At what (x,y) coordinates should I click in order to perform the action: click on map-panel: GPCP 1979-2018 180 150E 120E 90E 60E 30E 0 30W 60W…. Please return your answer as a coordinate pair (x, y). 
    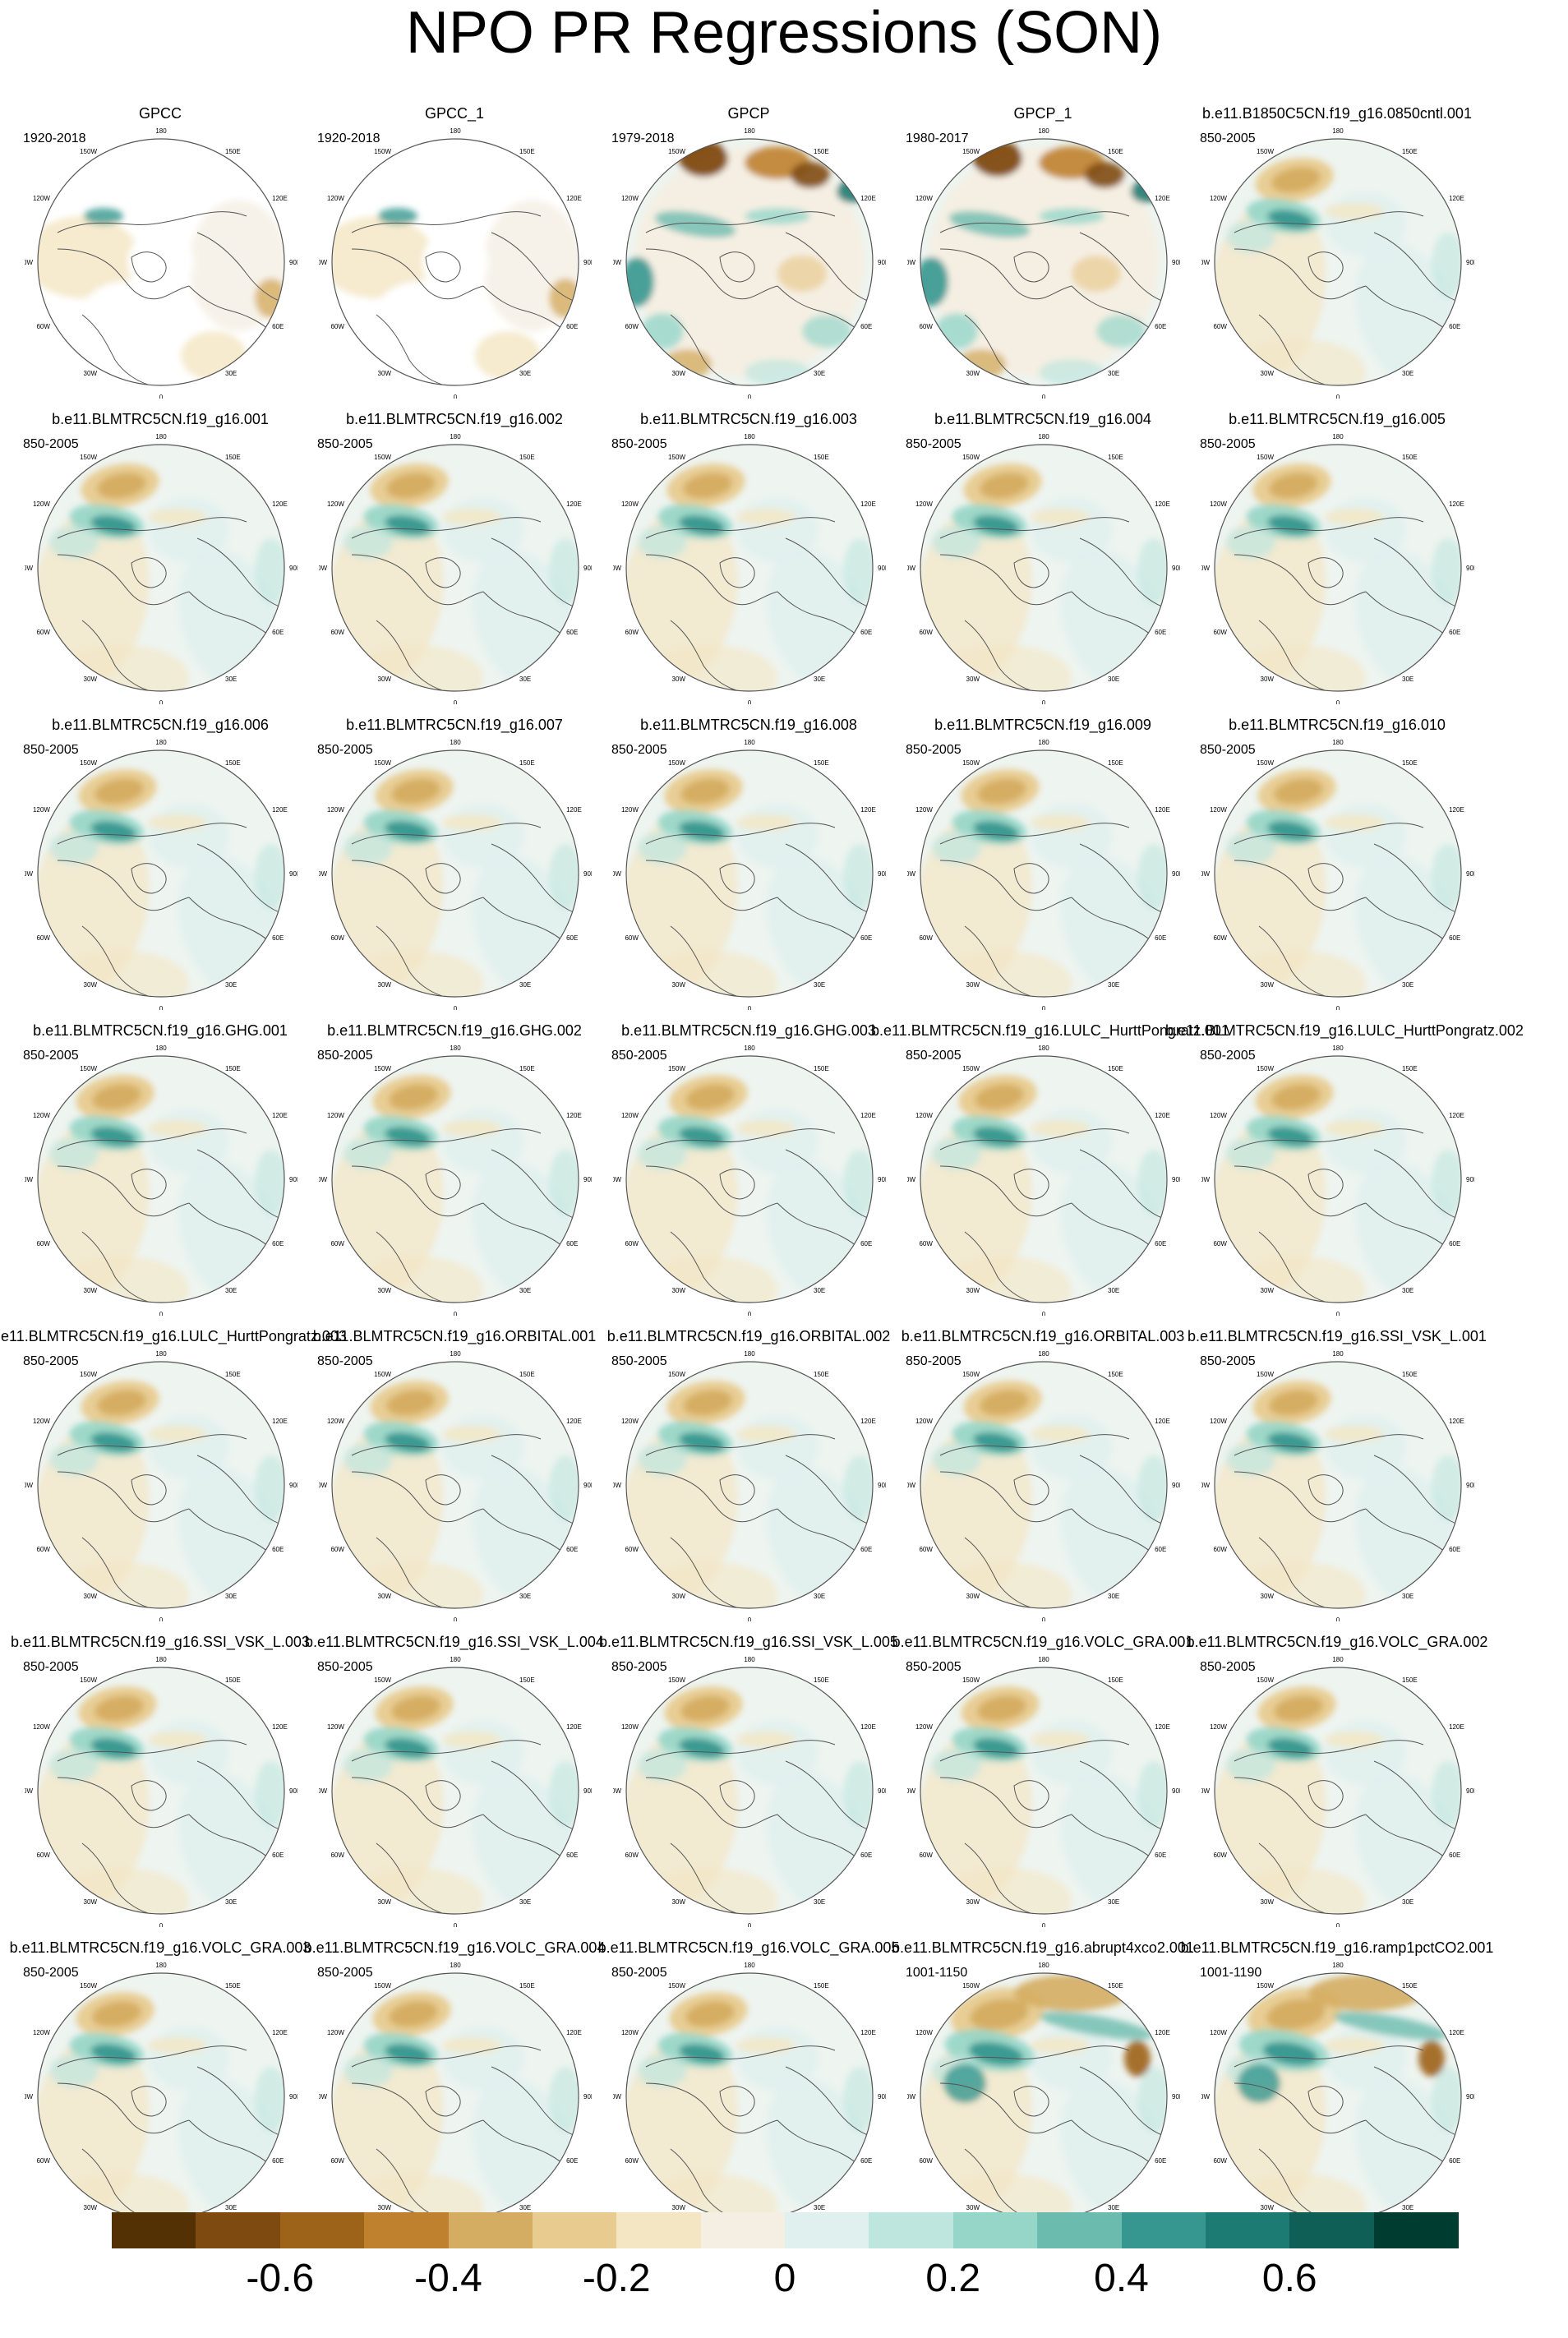
    Looking at the image, I should click on (749, 251).